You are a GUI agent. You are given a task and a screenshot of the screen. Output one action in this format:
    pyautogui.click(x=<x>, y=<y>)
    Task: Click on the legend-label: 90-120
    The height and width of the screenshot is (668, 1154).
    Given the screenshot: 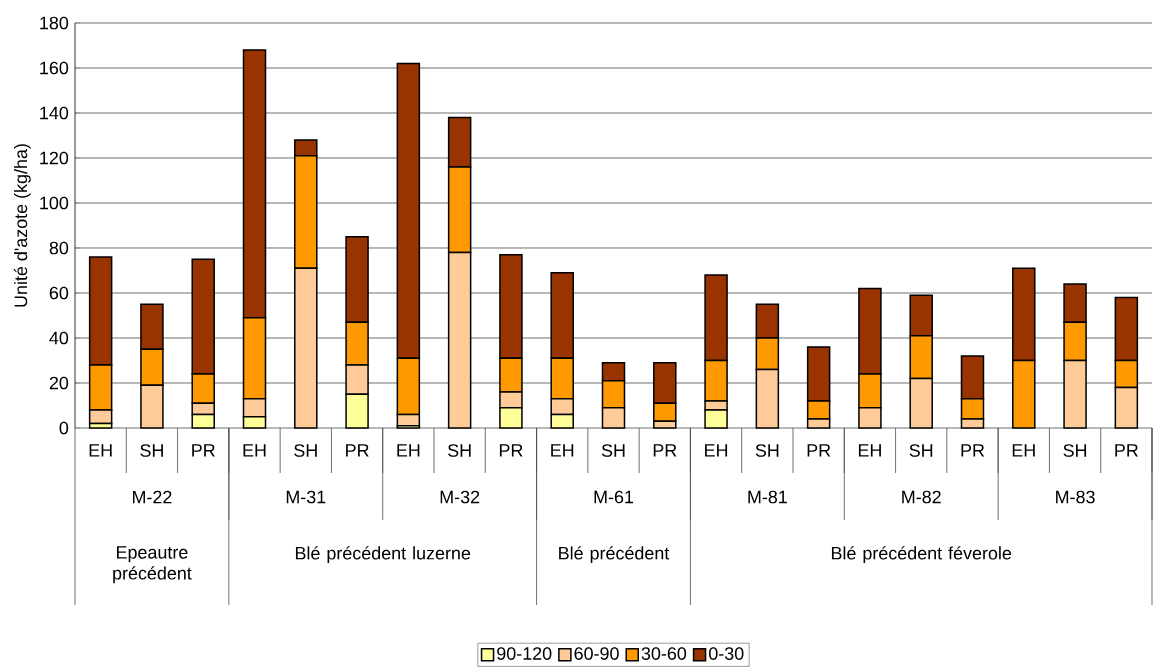 What is the action you would take?
    pyautogui.click(x=524, y=653)
    